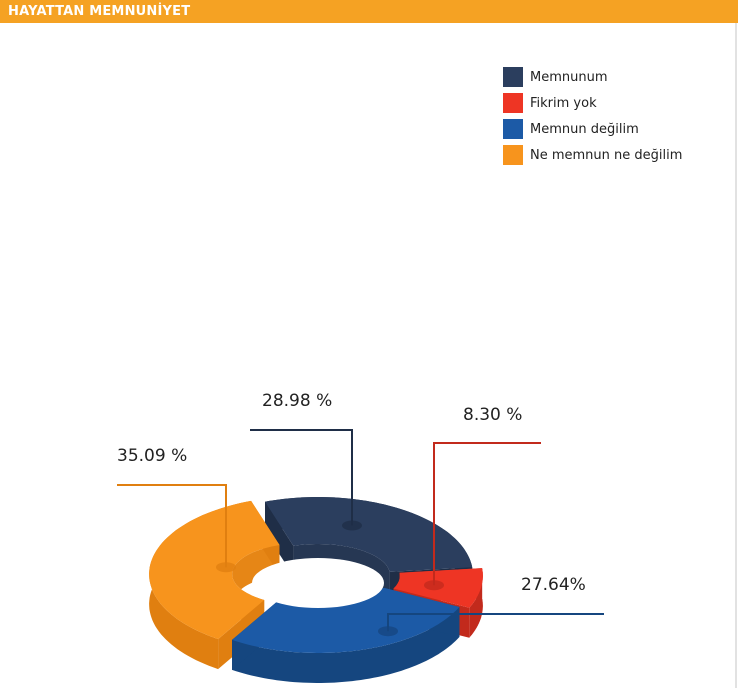 The image size is (738, 688). Describe the element at coordinates (606, 155) in the screenshot. I see `legend-label: Ne memnun ne değilim` at that location.